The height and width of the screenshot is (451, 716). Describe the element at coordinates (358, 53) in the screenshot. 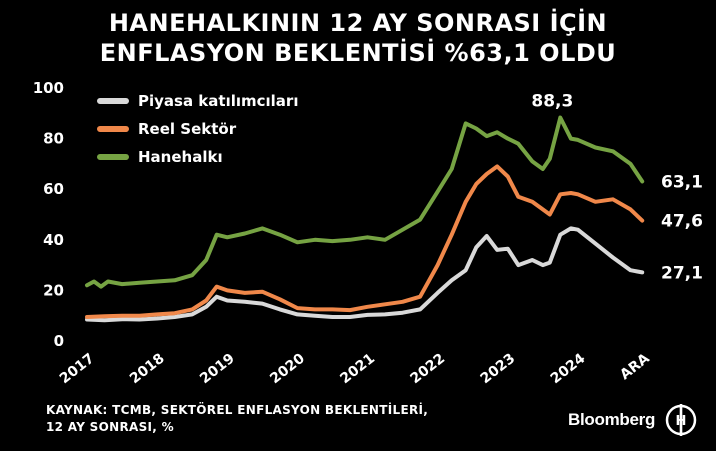

I see `chart-title-line-2: ENFLASYON BEKLENTİSİ %63,1 OLDU` at that location.